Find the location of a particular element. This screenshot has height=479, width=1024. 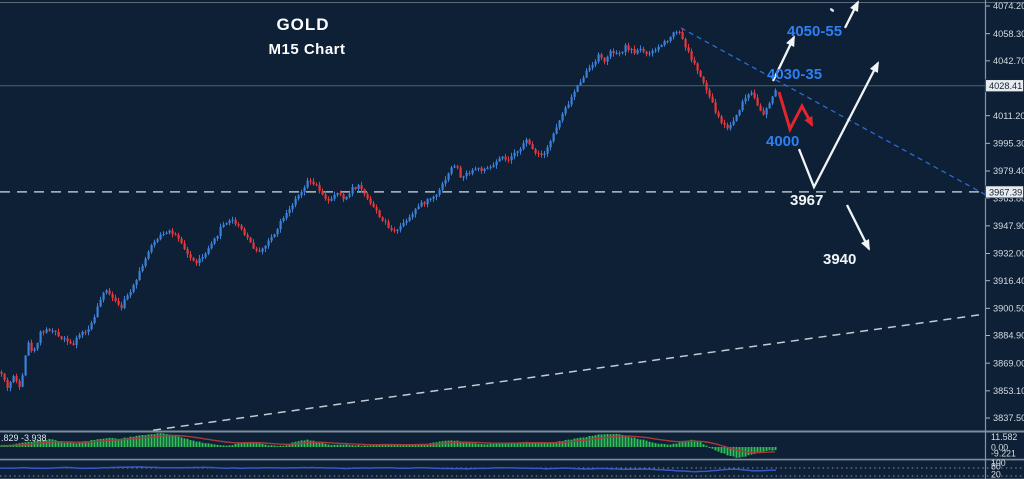

price-axis-label: 3837.50 is located at coordinates (1008, 418).